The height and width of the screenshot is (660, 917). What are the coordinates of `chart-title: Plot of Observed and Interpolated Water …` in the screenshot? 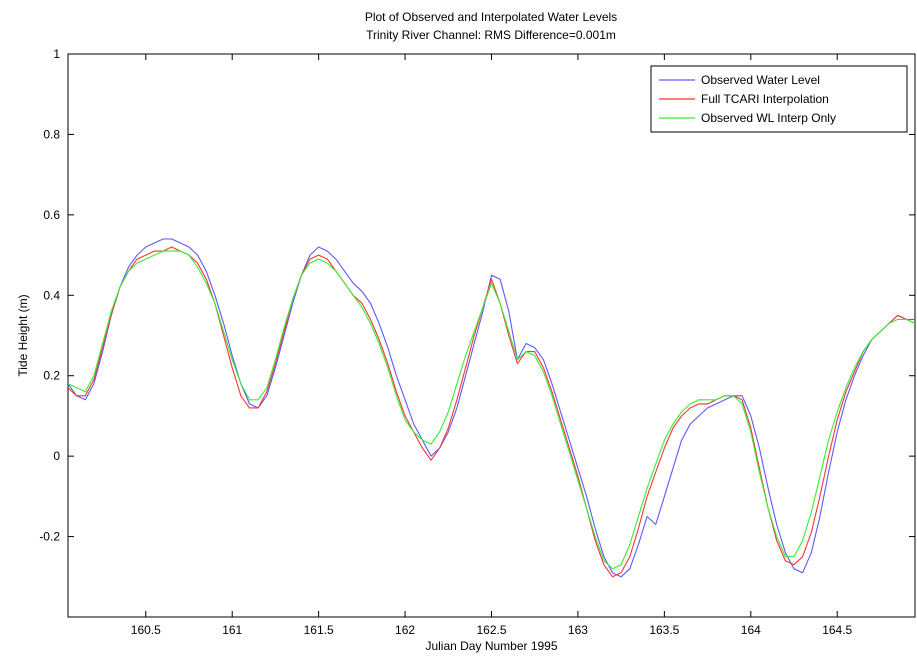 It's located at (491, 17).